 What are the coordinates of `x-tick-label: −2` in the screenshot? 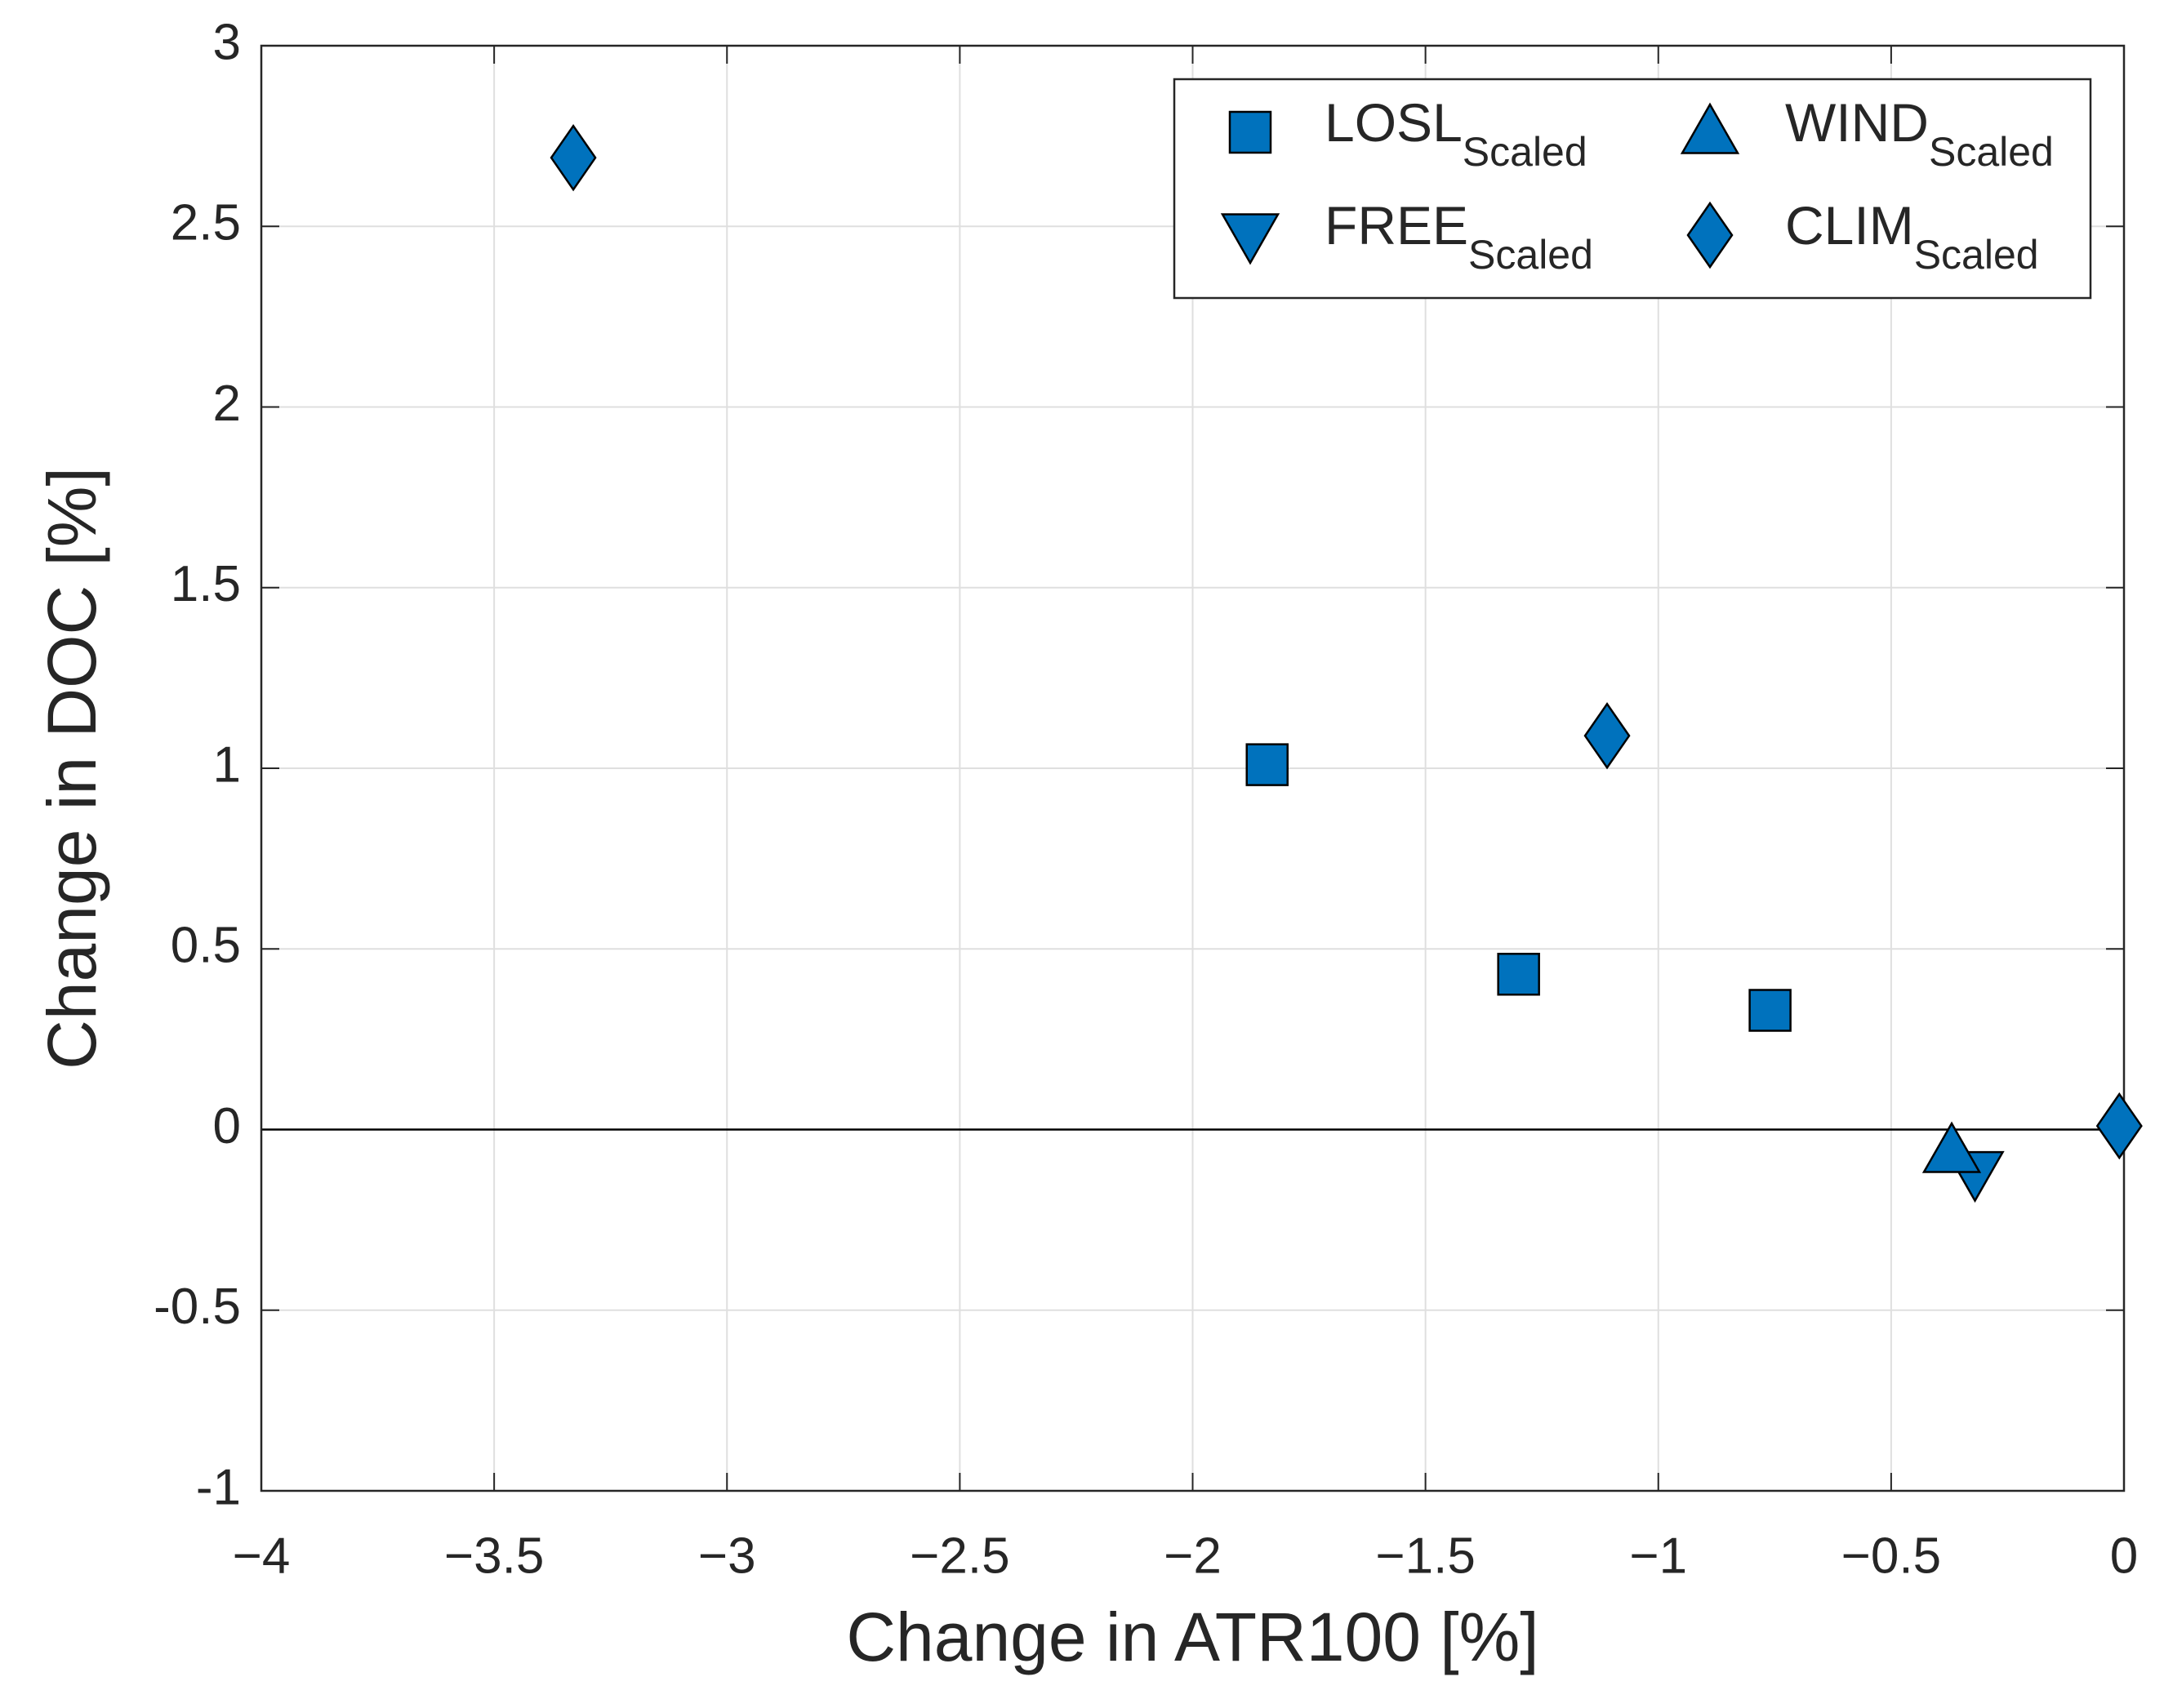 It's located at (1193, 1556).